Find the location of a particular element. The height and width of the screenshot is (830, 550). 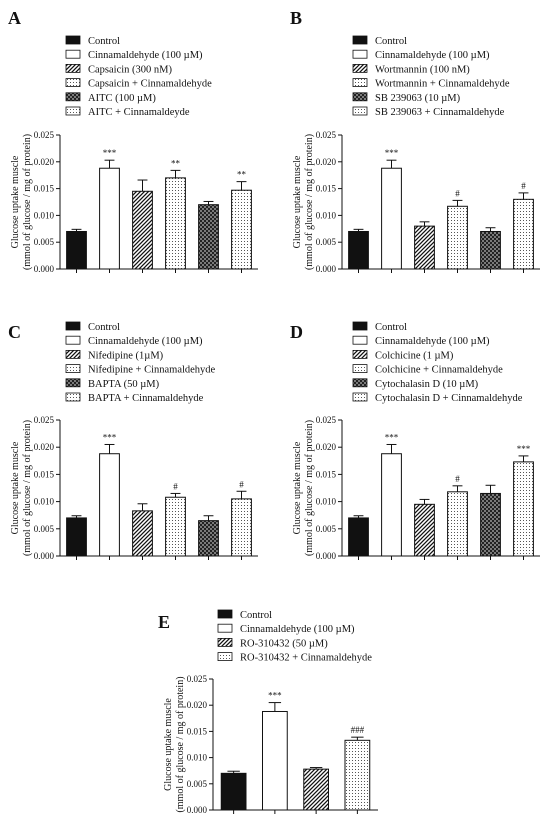

panel-letter: C is located at coordinates (14, 332).